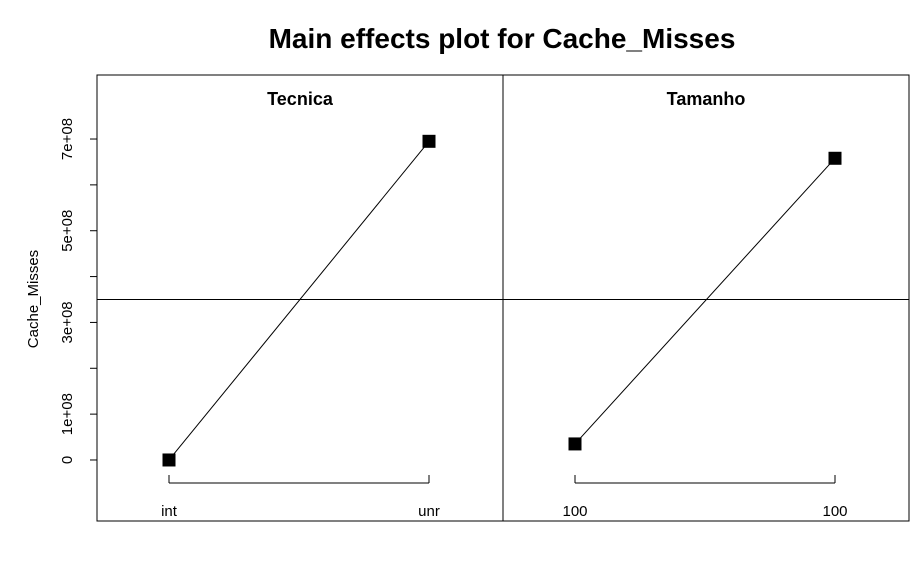 This screenshot has width=911, height=584. What do you see at coordinates (705, 301) in the screenshot?
I see `effect-line` at bounding box center [705, 301].